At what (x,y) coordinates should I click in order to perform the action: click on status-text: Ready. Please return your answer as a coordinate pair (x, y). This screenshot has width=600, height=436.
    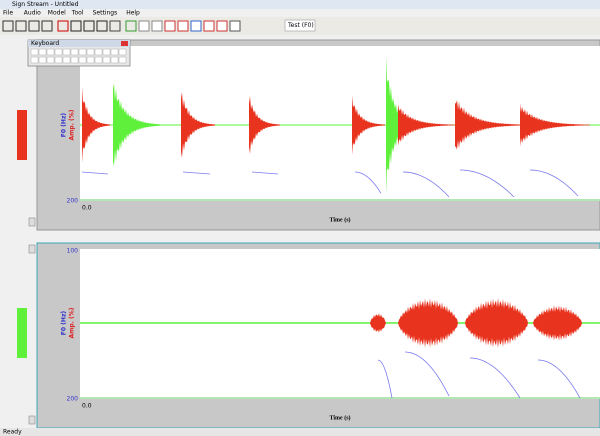
    Looking at the image, I should click on (12, 432).